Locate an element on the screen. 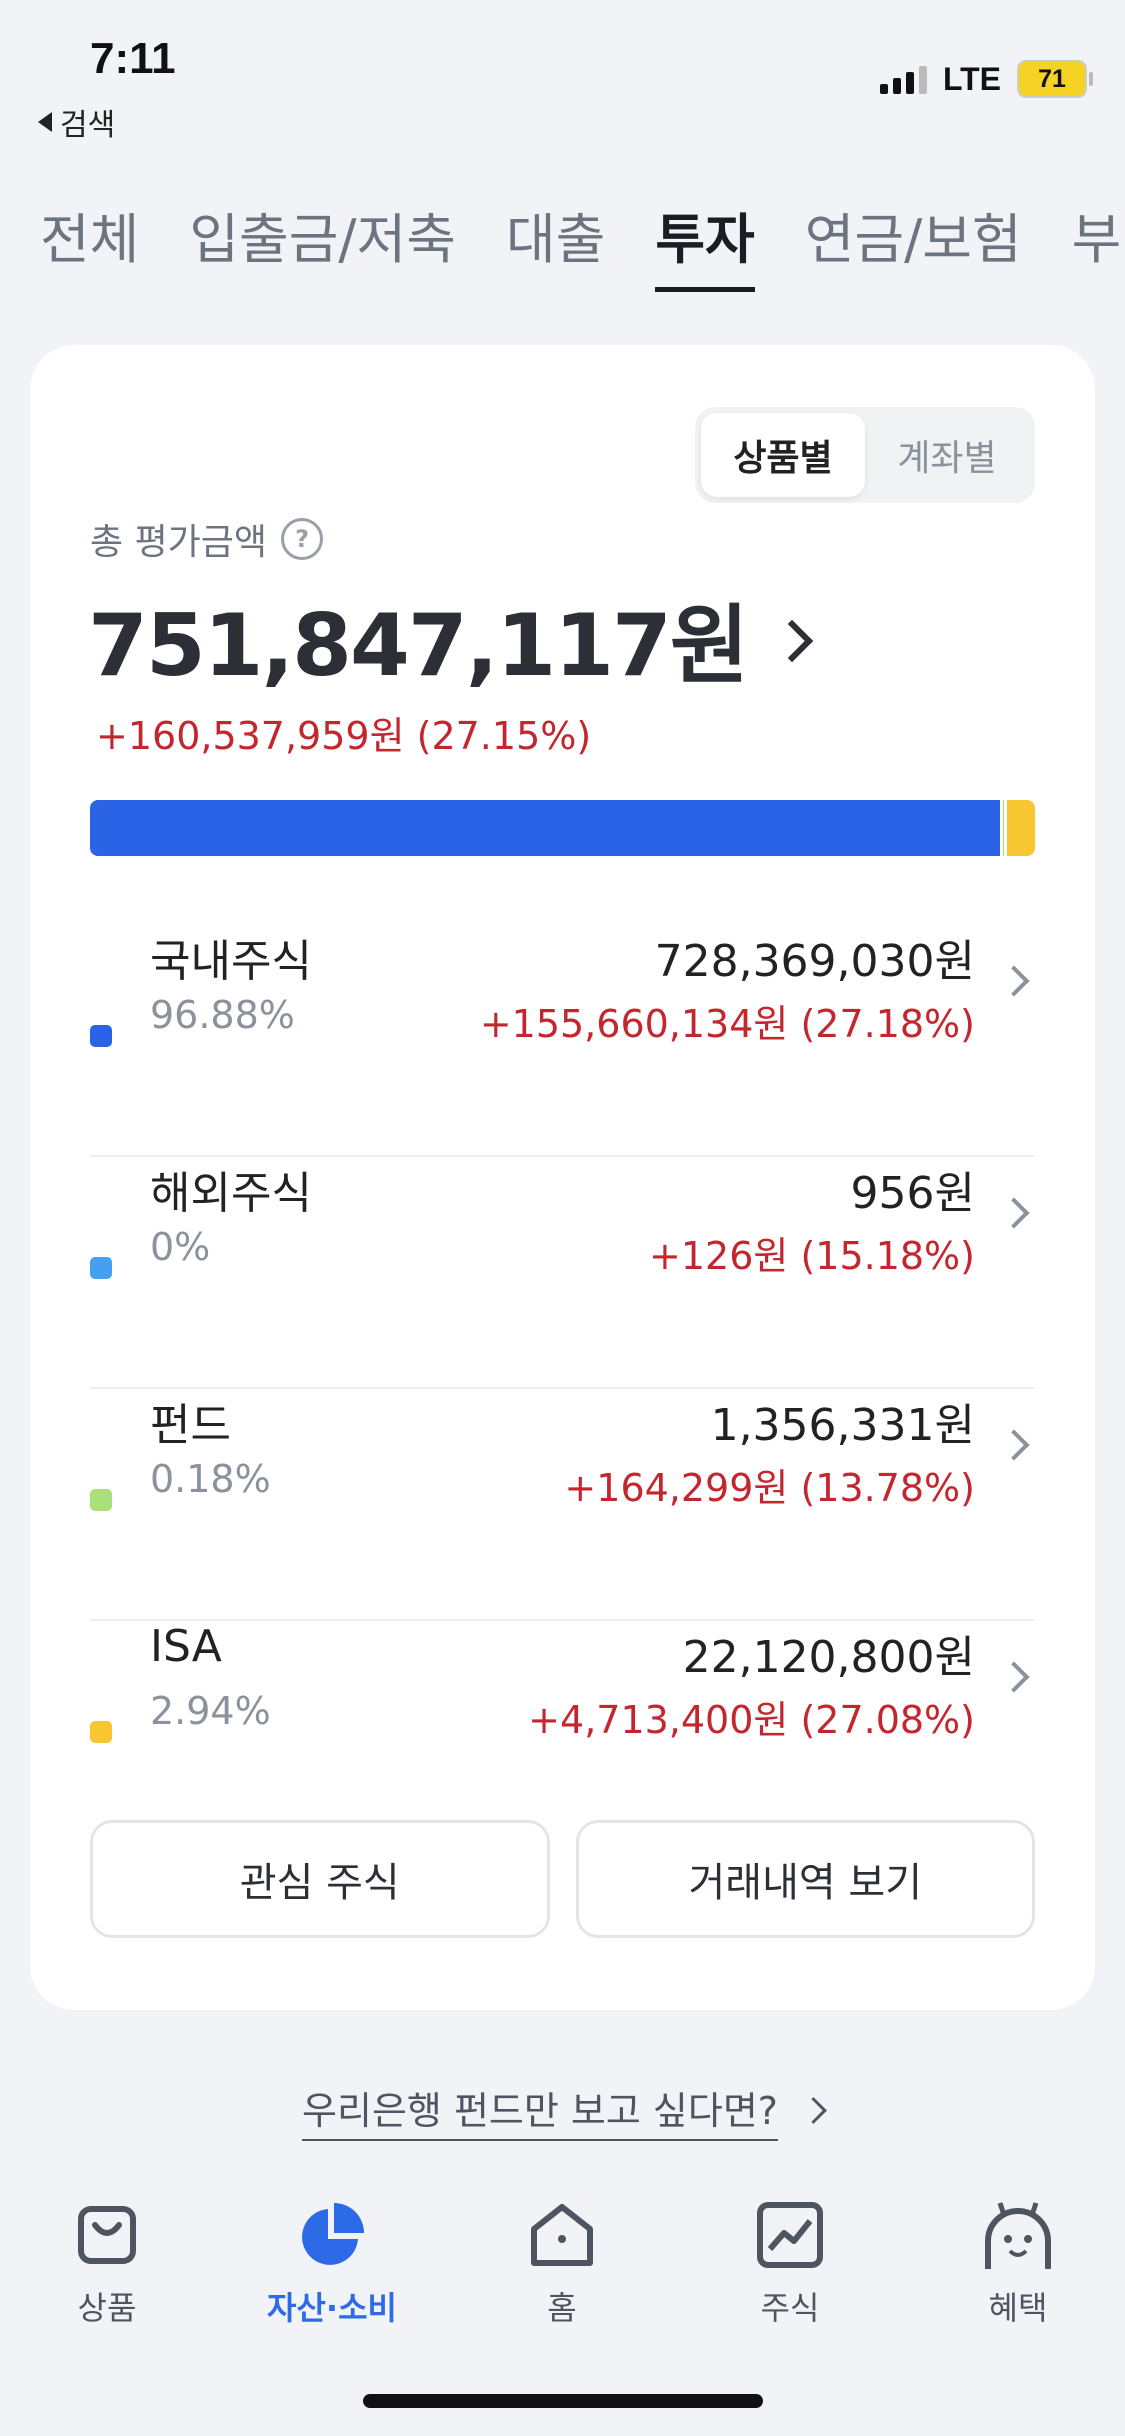  holding-percent: 96.88% is located at coordinates (222, 1015).